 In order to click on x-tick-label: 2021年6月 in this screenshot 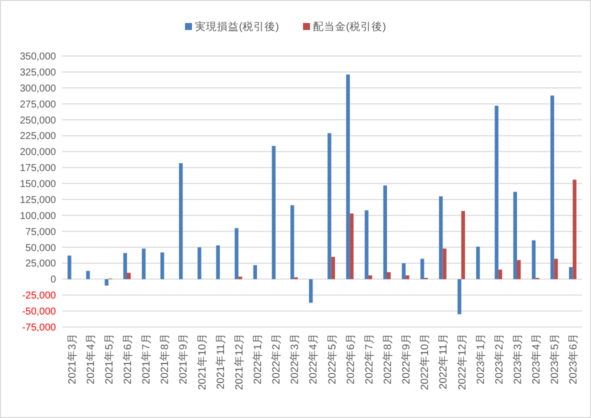, I will do `click(128, 358)`.